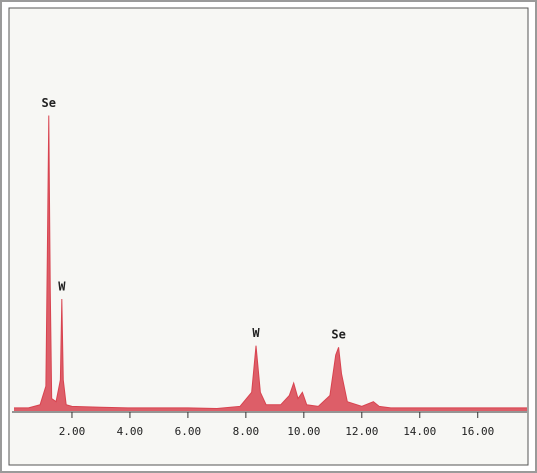 The image size is (537, 473). I want to click on x-tick-label: 2.00, so click(72, 431).